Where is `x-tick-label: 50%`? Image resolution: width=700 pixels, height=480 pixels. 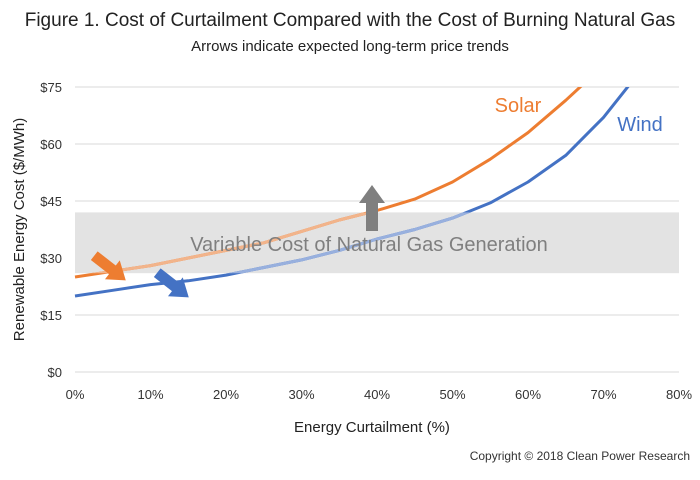 x-tick-label: 50% is located at coordinates (452, 394).